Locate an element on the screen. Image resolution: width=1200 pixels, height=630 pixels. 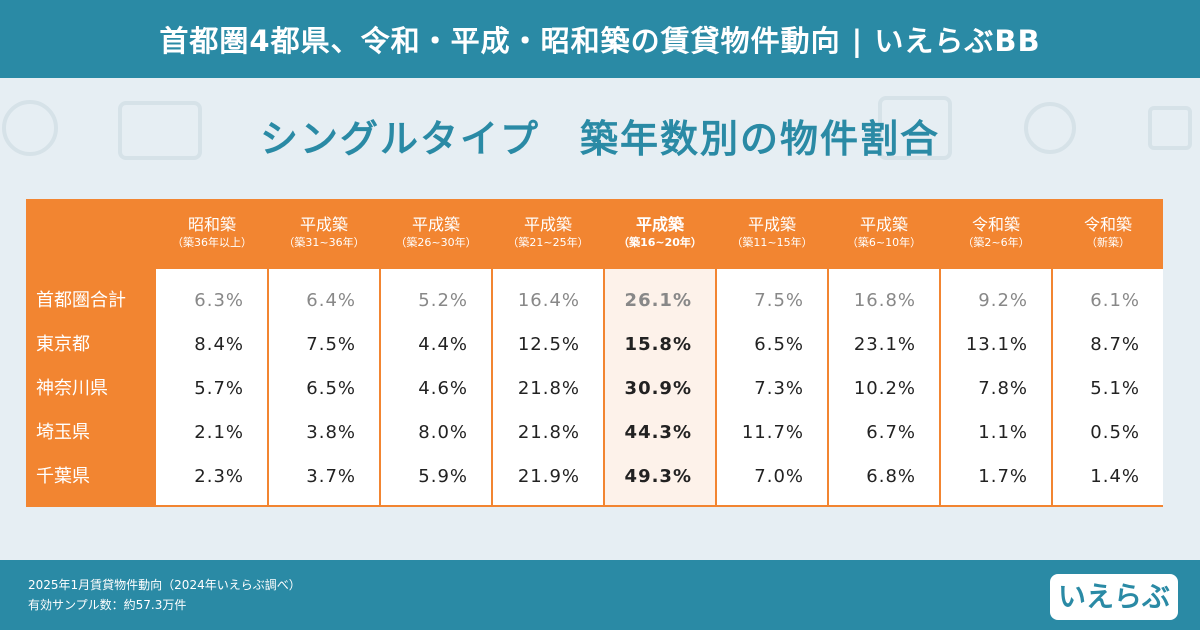
column-header-label: 昭和築 is located at coordinates (211, 224).